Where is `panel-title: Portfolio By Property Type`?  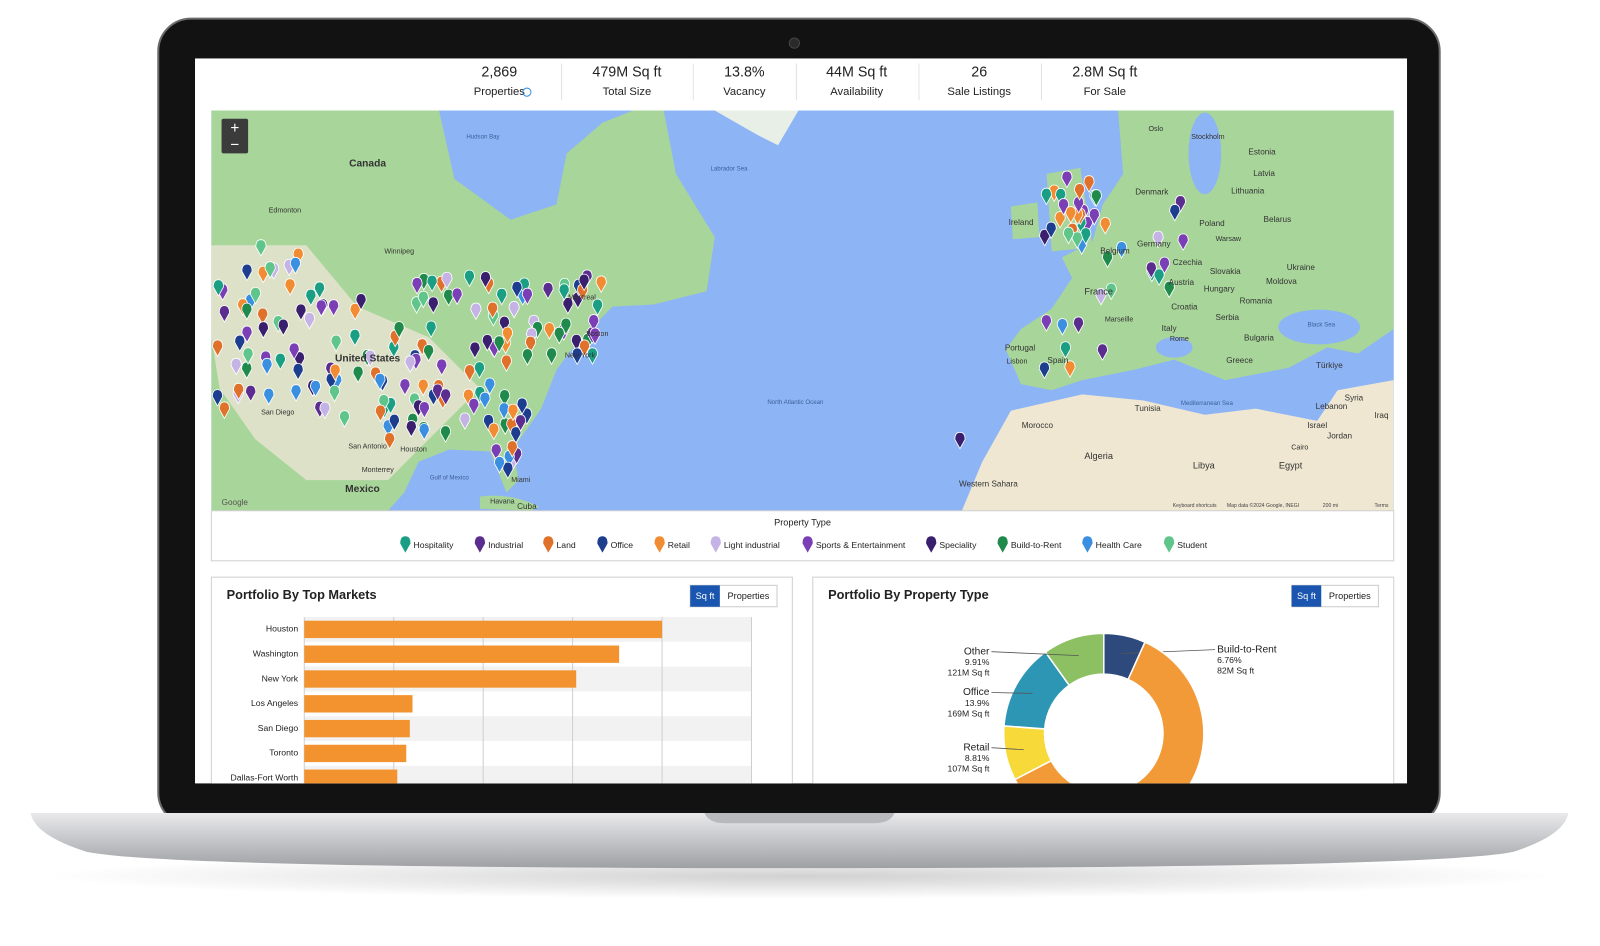
panel-title: Portfolio By Property Type is located at coordinates (908, 594).